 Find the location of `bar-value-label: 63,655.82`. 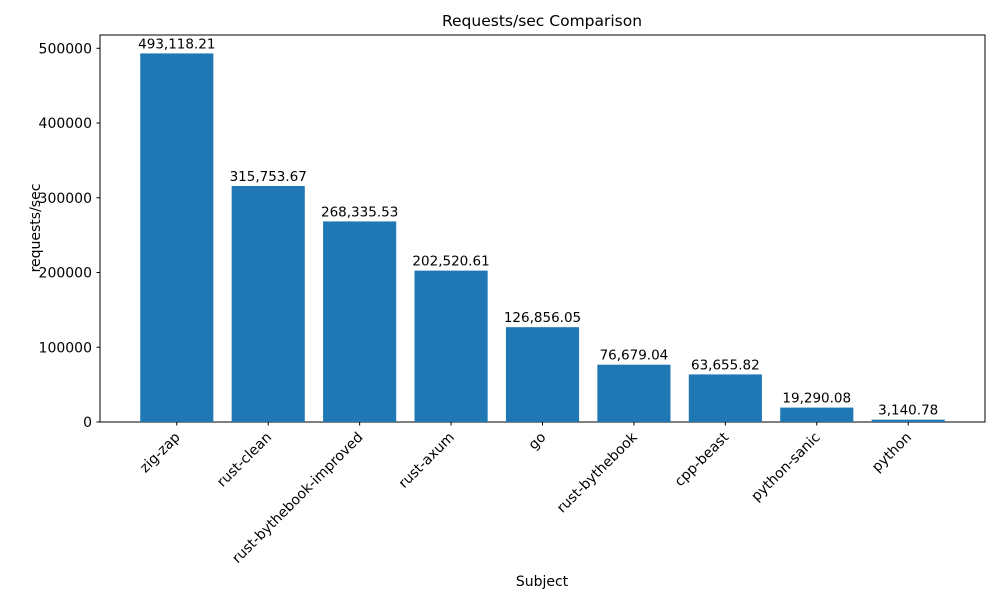

bar-value-label: 63,655.82 is located at coordinates (725, 365).